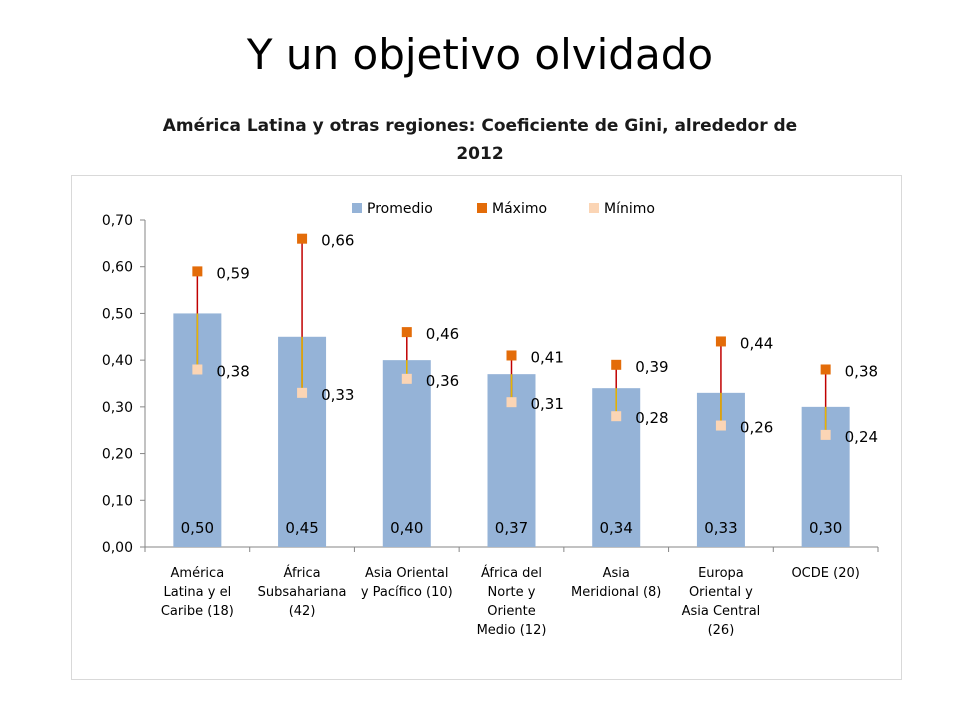 This screenshot has width=960, height=720. I want to click on minimo-value-label: 0,38, so click(232, 371).